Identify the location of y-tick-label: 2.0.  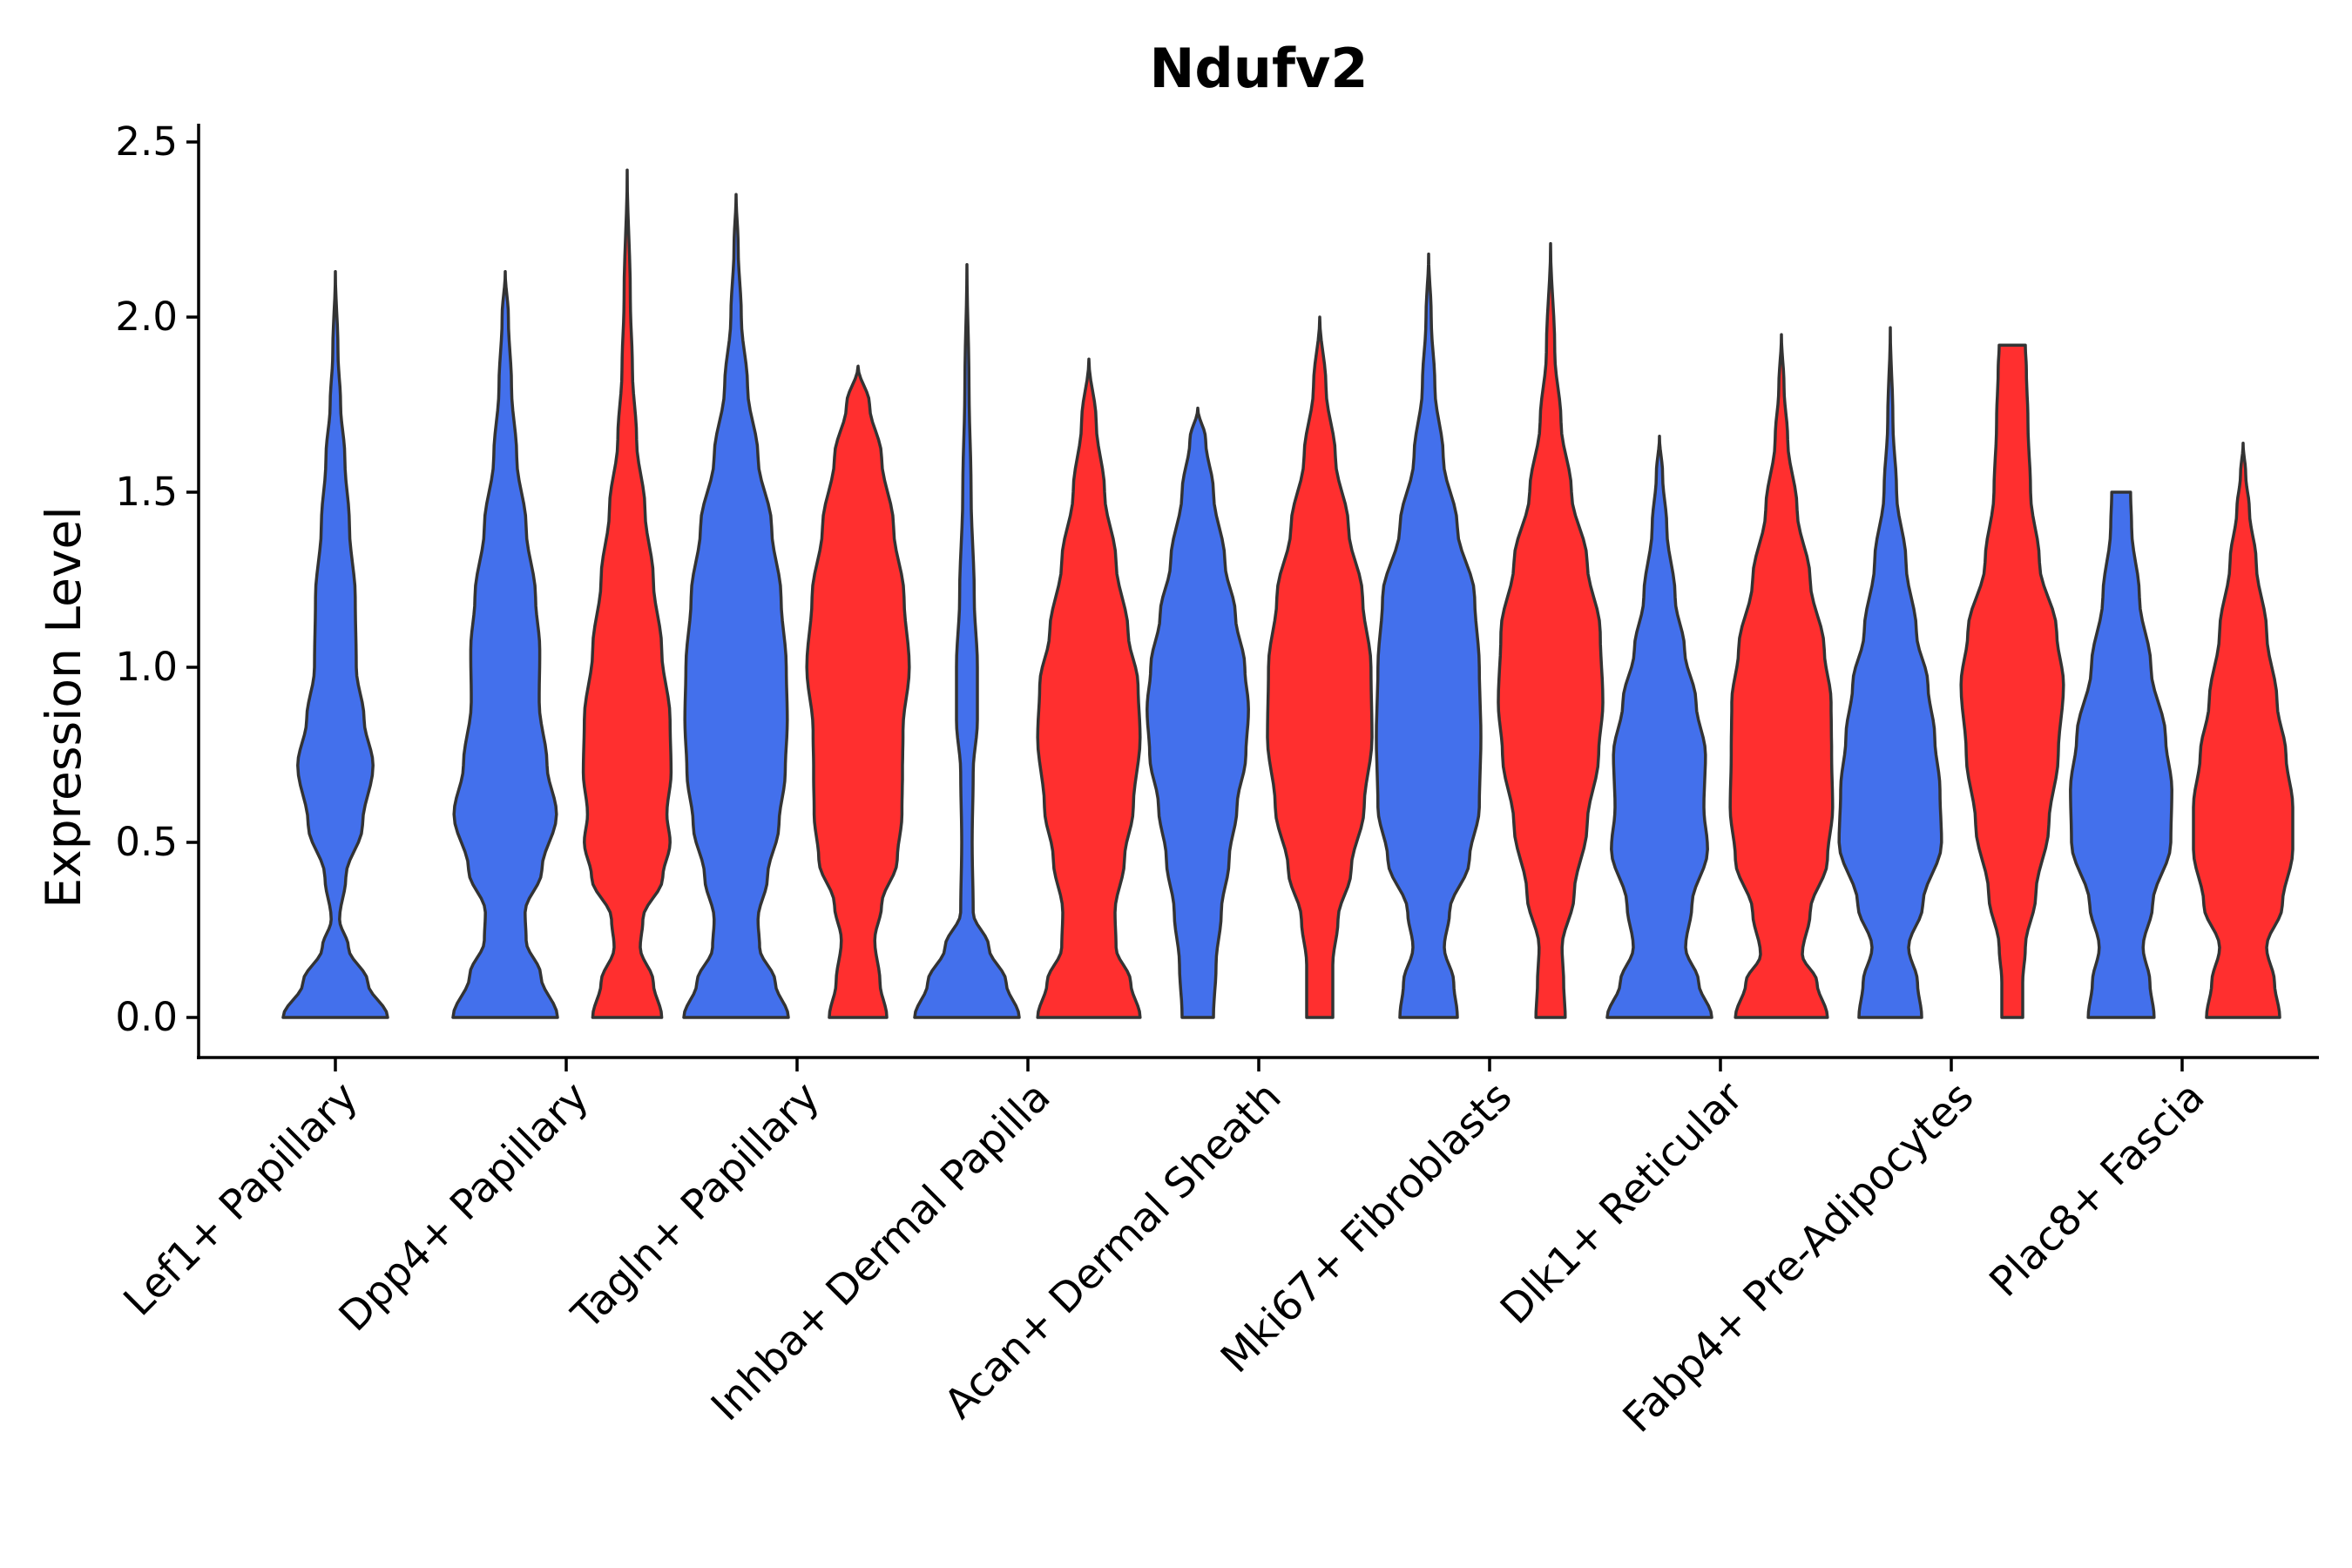
(146, 317).